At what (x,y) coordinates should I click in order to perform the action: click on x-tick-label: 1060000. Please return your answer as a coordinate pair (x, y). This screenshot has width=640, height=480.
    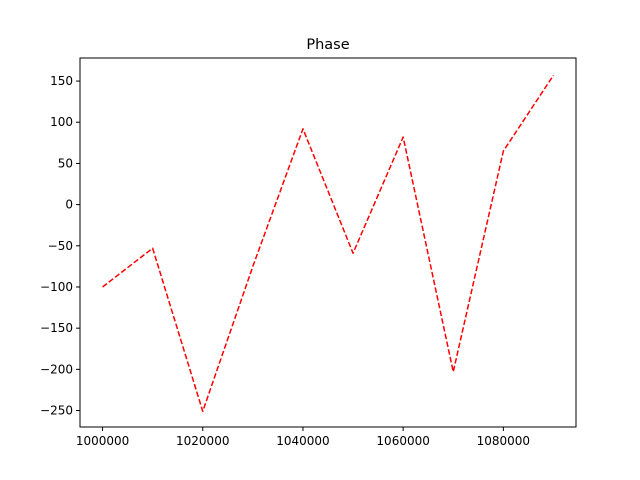
    Looking at the image, I should click on (402, 441).